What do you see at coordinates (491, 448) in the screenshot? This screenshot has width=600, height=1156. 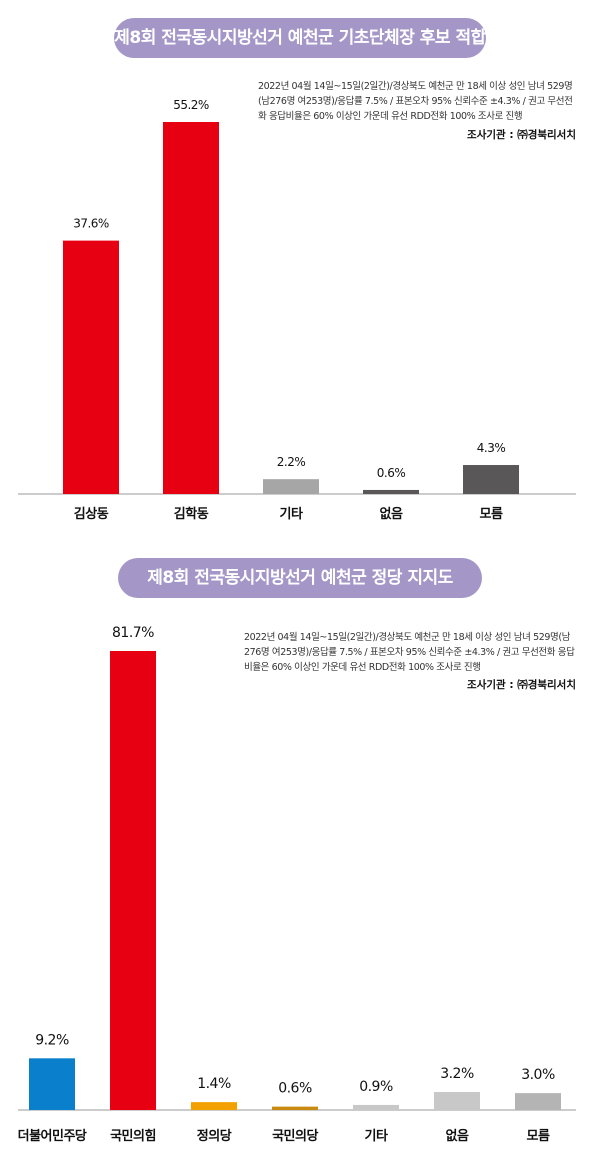 I see `value-label: 4.3%` at bounding box center [491, 448].